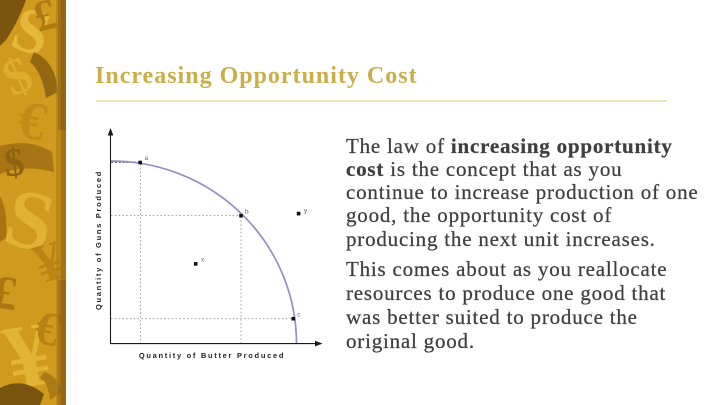  I want to click on svg-text: x, so click(203, 260).